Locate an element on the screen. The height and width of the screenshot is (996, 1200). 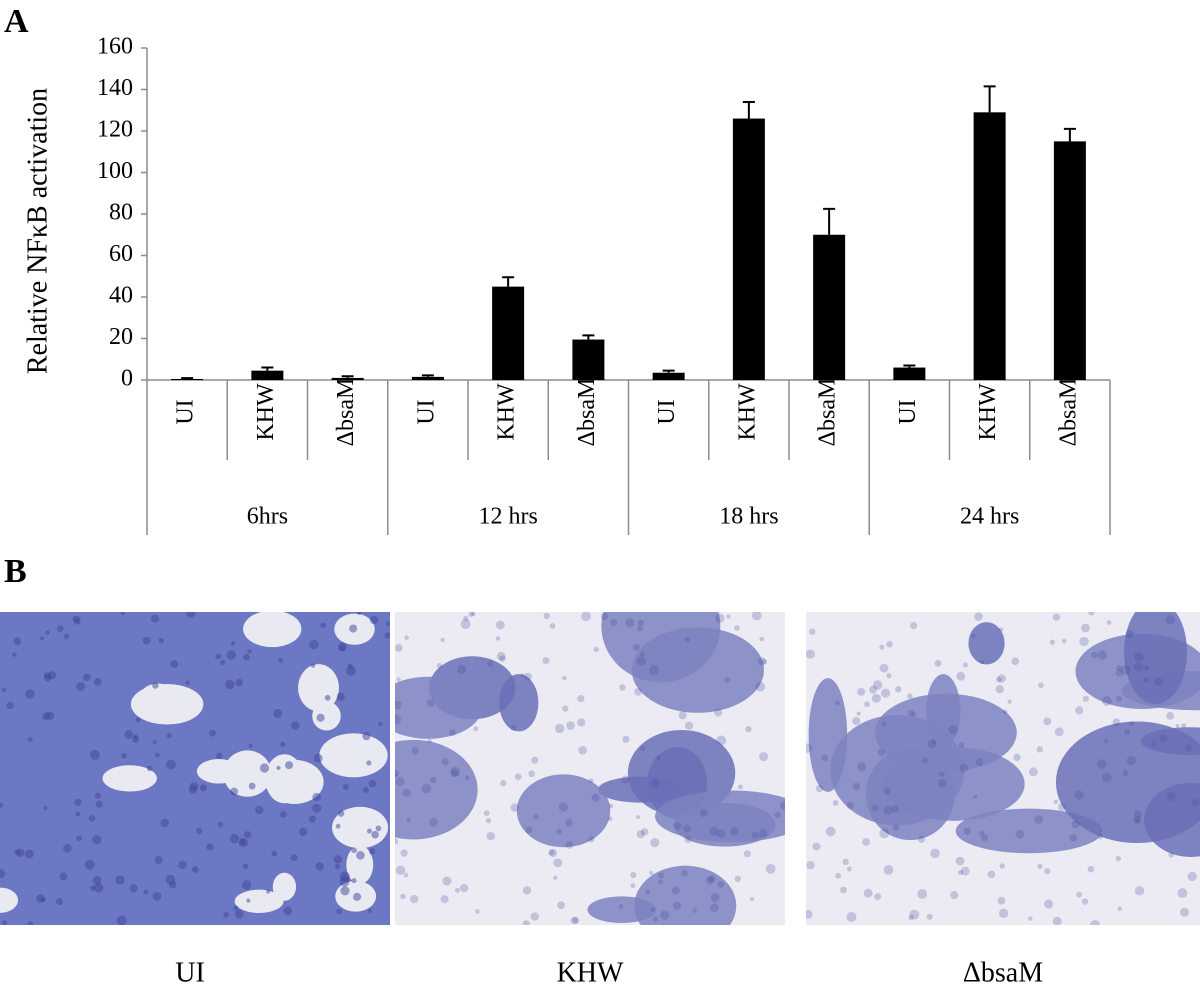
y-tick-label: 40 is located at coordinates (121, 296).